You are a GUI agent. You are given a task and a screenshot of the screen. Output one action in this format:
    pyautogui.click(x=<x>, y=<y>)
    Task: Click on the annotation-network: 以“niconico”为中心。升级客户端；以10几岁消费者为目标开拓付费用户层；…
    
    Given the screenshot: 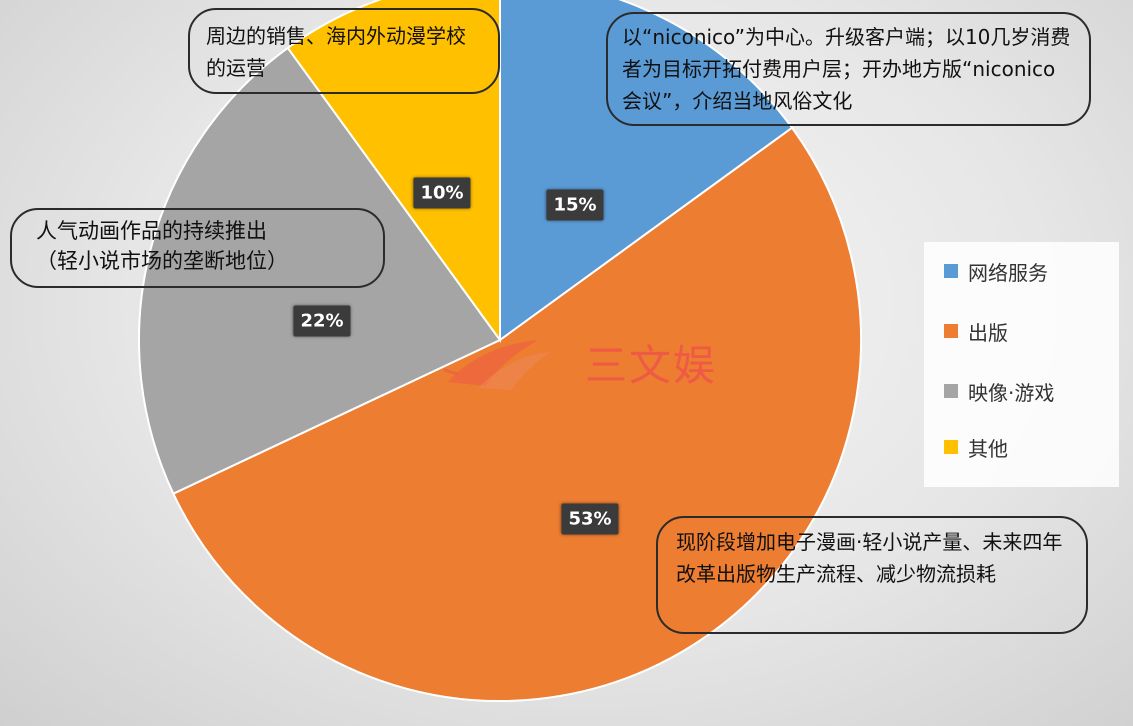 What is the action you would take?
    pyautogui.click(x=848, y=69)
    